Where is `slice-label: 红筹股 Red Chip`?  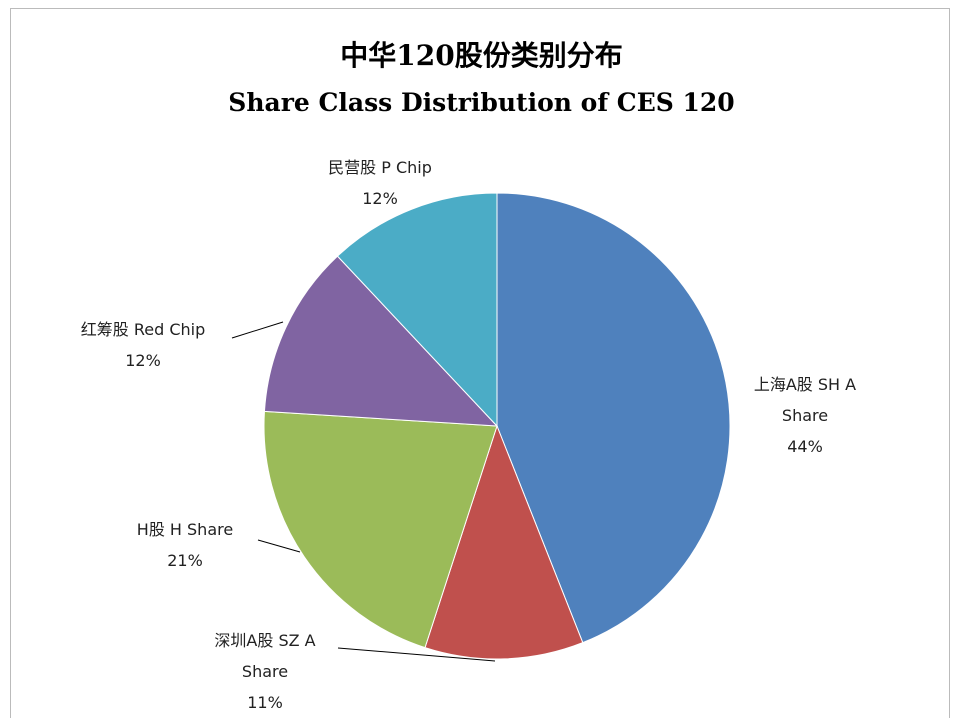 slice-label: 红筹股 Red Chip is located at coordinates (143, 329).